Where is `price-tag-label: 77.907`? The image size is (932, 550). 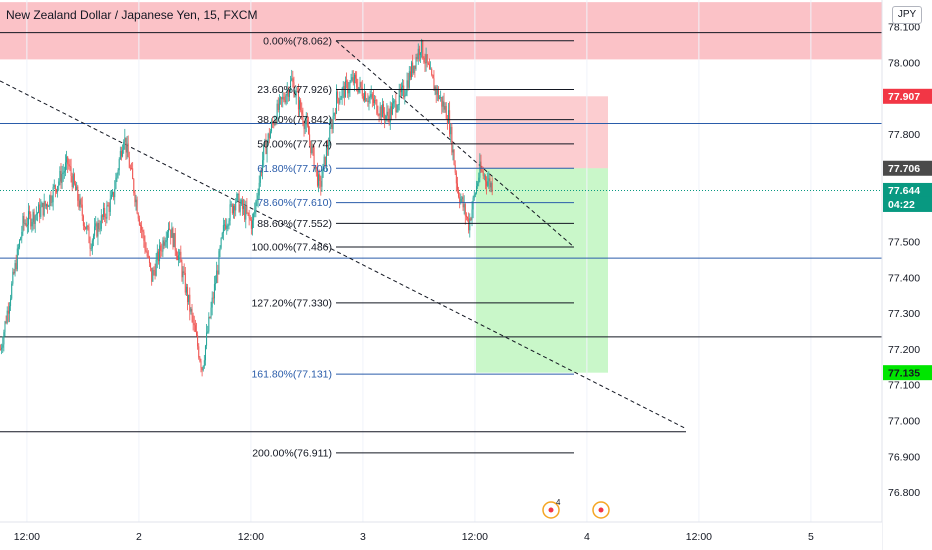 price-tag-label: 77.907 is located at coordinates (904, 97).